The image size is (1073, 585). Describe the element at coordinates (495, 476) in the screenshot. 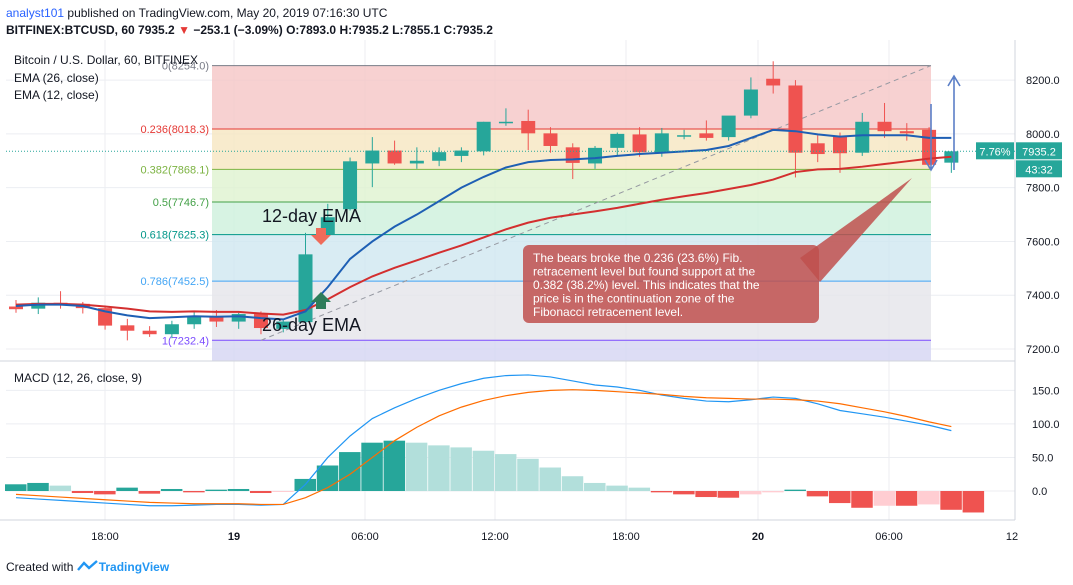

I see `macd-histogram` at that location.